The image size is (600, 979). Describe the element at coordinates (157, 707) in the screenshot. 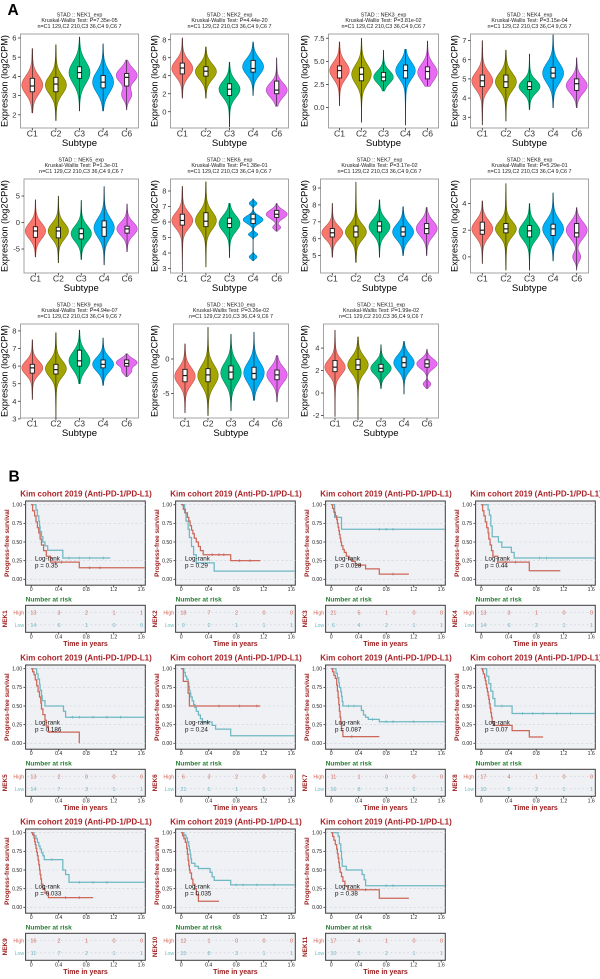

I see `svg-text: Progress-free survival` at that location.